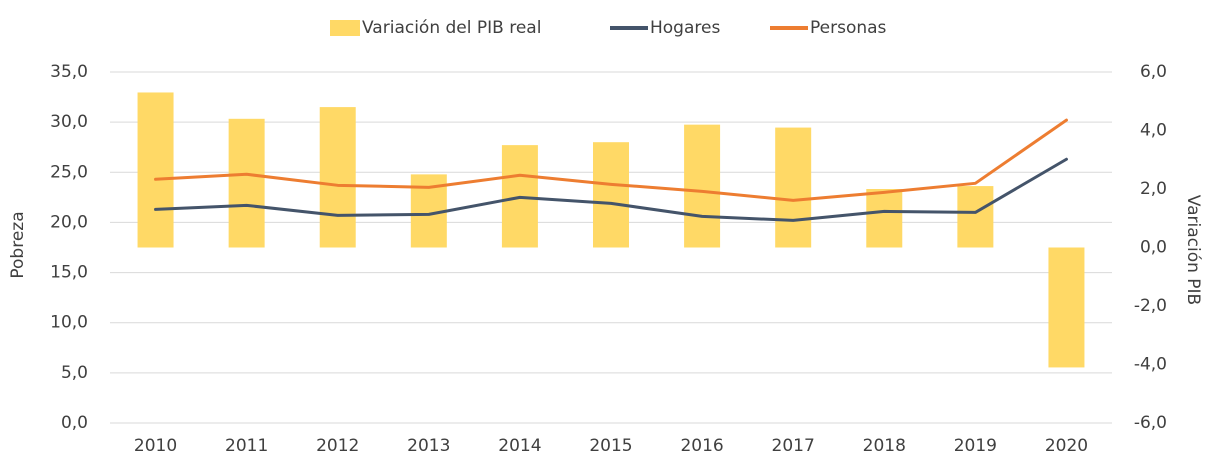 The image size is (1210, 466). What do you see at coordinates (69, 122) in the screenshot?
I see `y-tick-label: 30,0` at bounding box center [69, 122].